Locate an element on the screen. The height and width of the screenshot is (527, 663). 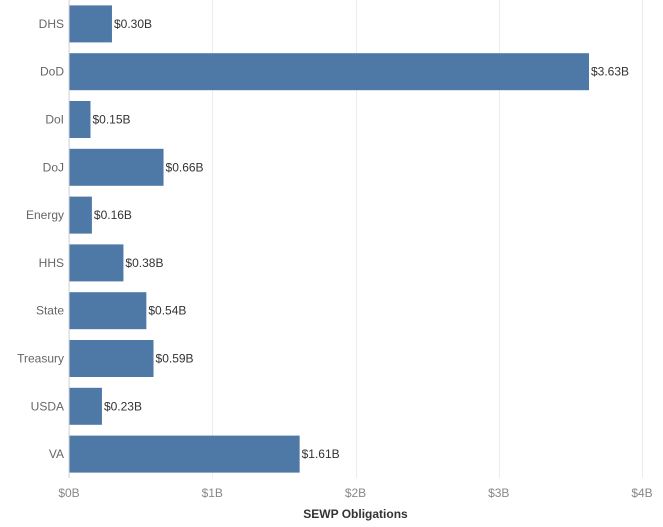
category-label: DoJ is located at coordinates (53, 167).